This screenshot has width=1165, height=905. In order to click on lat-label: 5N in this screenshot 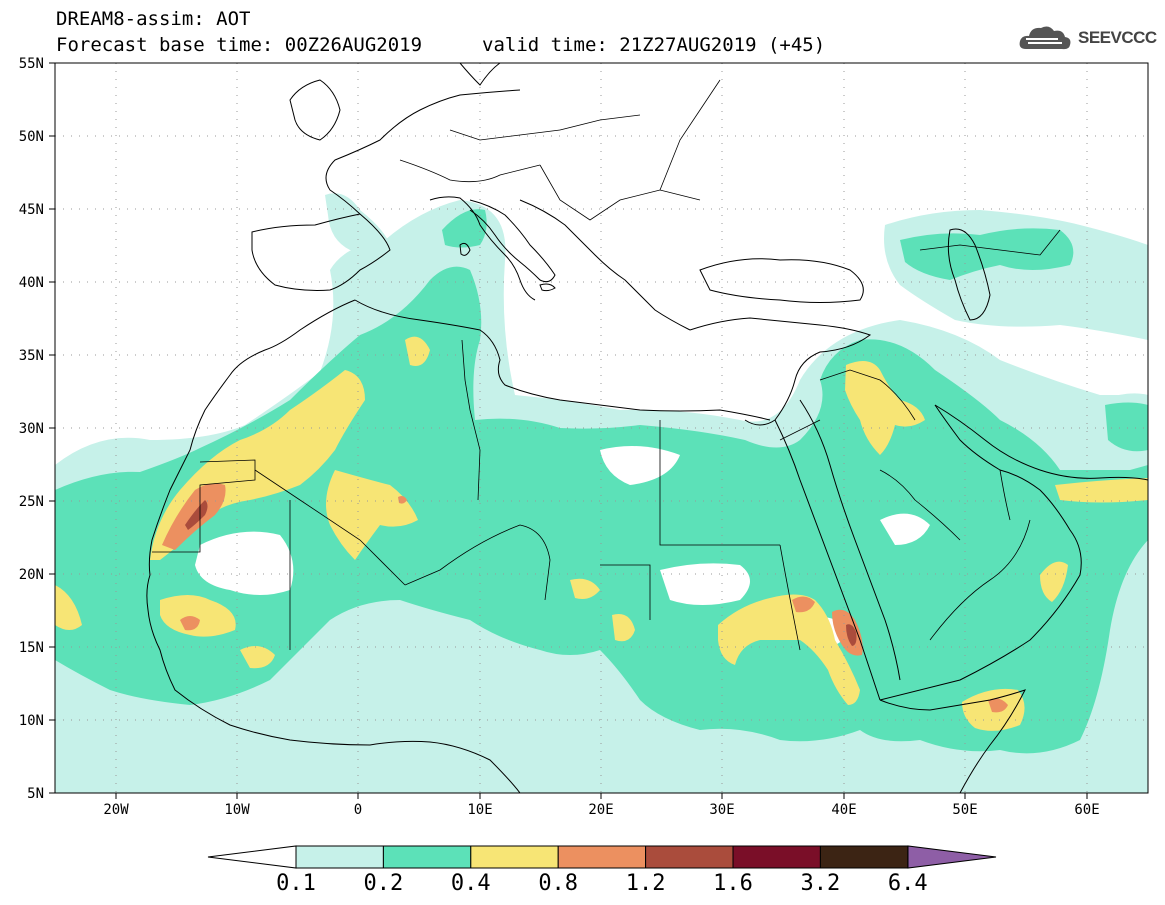, I will do `click(35, 794)`.